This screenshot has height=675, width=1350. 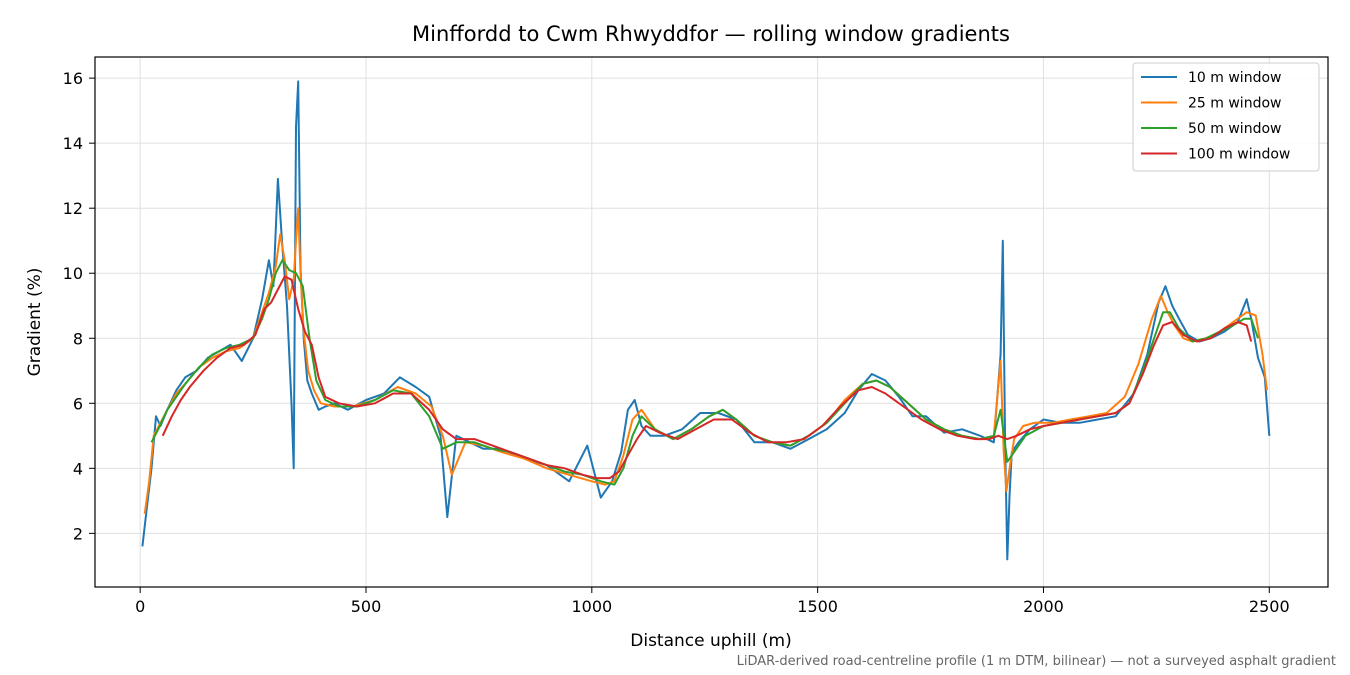 I want to click on y-axis-label: Gradient (%), so click(x=35, y=322).